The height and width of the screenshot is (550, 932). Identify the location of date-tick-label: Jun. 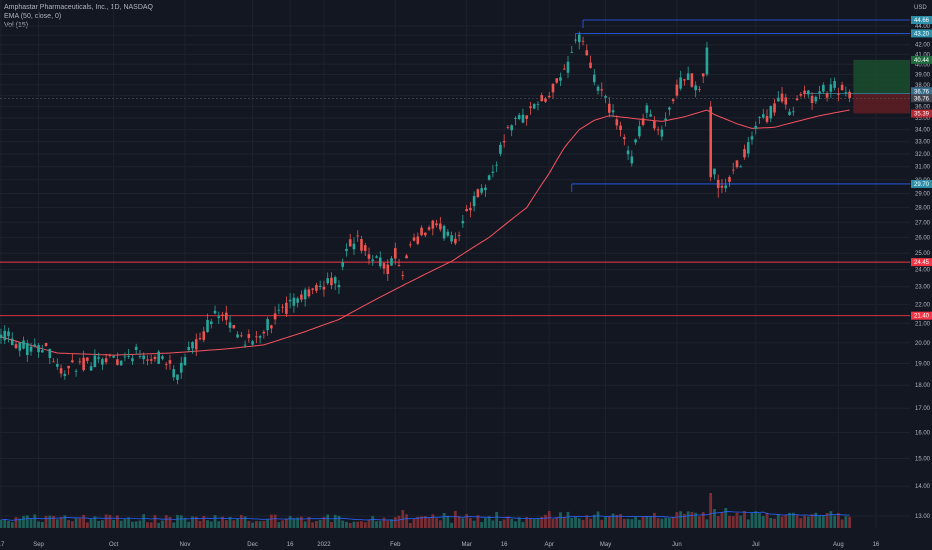
(677, 545).